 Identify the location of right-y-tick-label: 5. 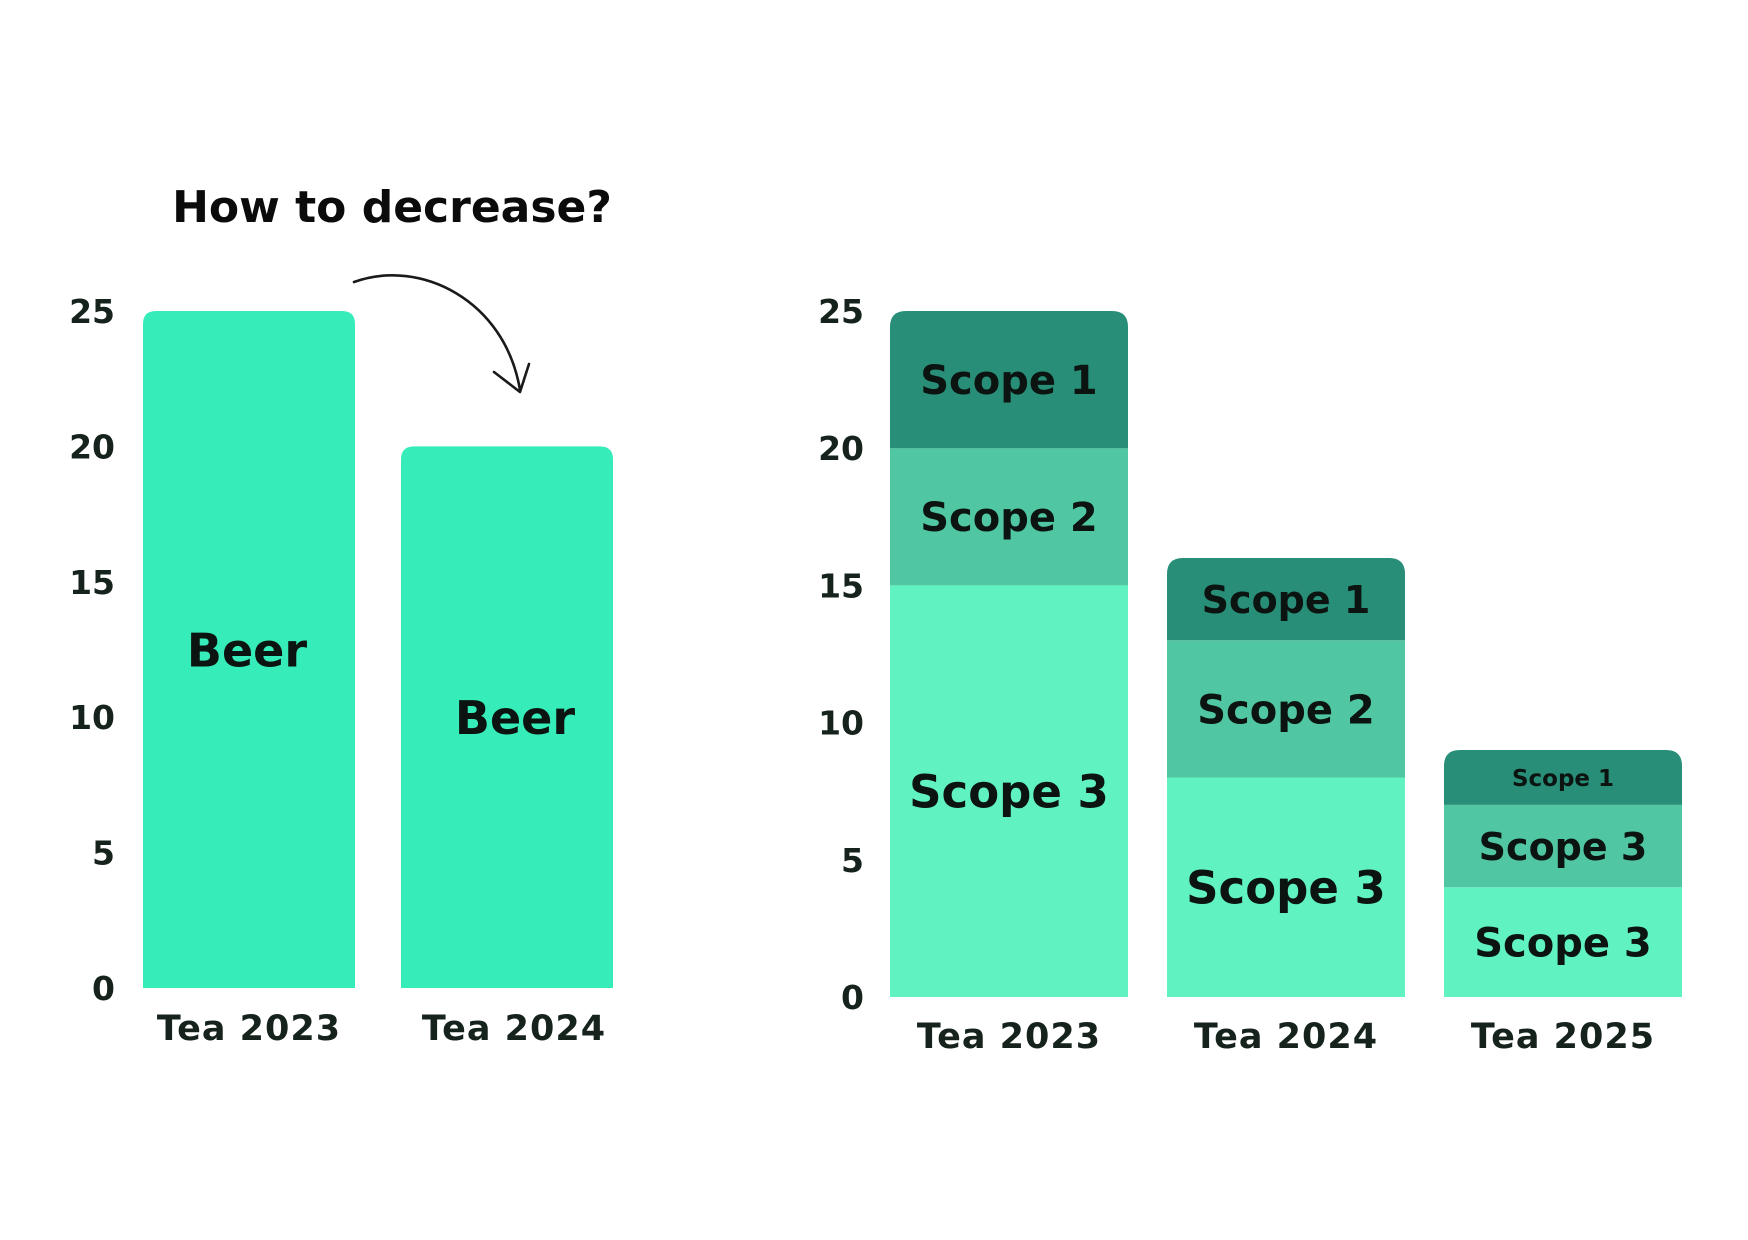
(852, 860).